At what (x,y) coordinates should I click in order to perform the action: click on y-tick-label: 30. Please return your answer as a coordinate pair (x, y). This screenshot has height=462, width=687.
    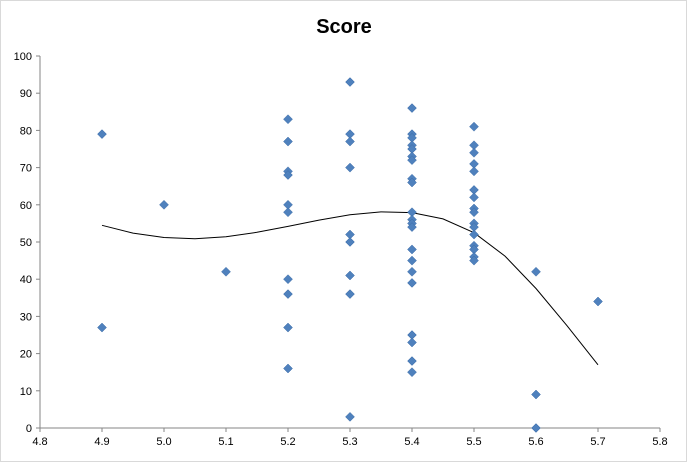
    Looking at the image, I should click on (26, 317).